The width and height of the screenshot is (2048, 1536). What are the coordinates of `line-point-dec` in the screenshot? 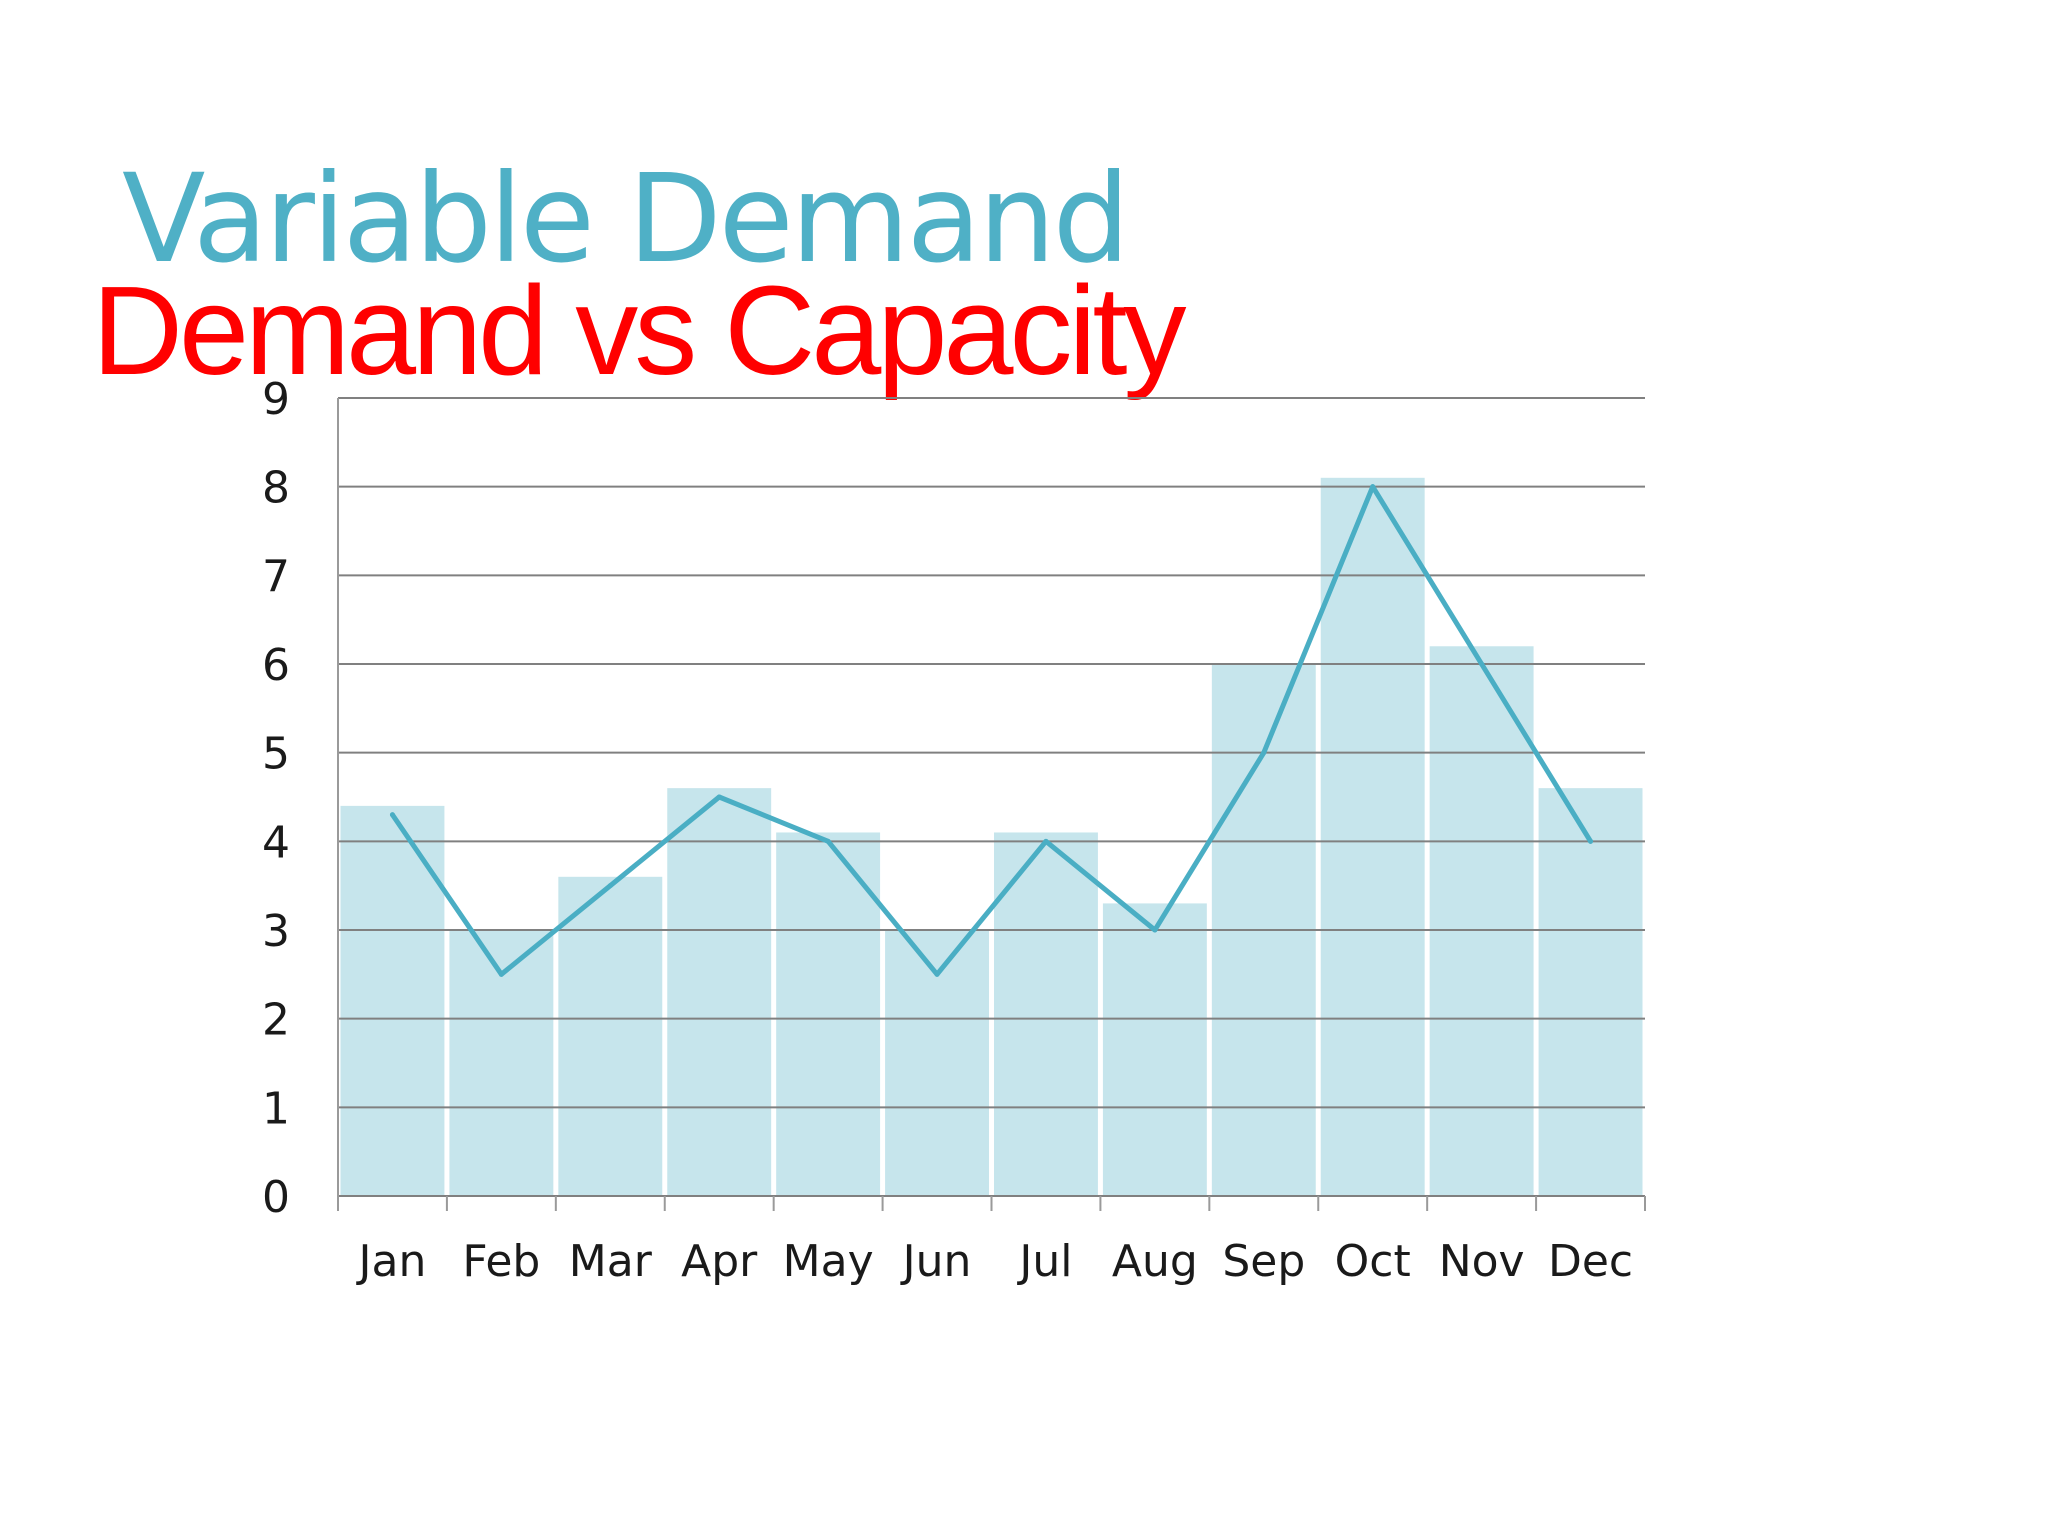 It's located at (1591, 841).